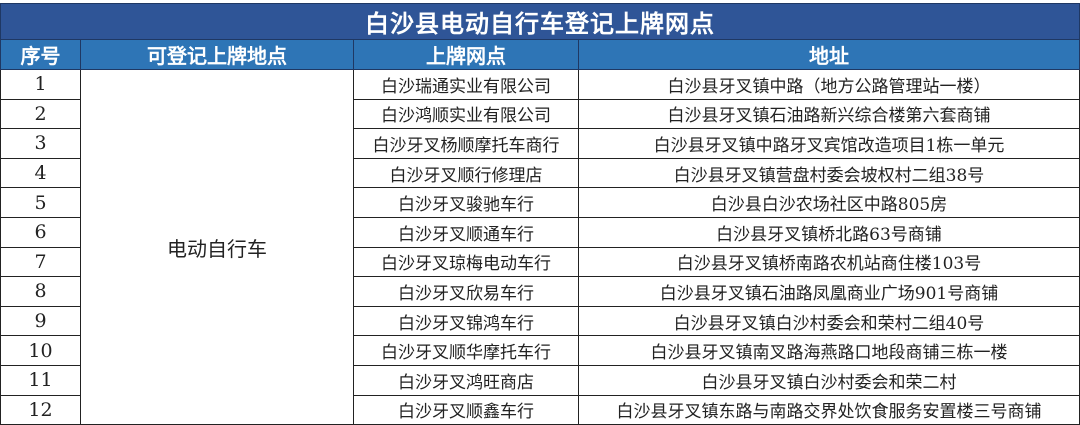  Describe the element at coordinates (829, 114) in the screenshot. I see `cell-address: 白沙县牙叉镇石油路新兴综合楼第六套商铺` at that location.